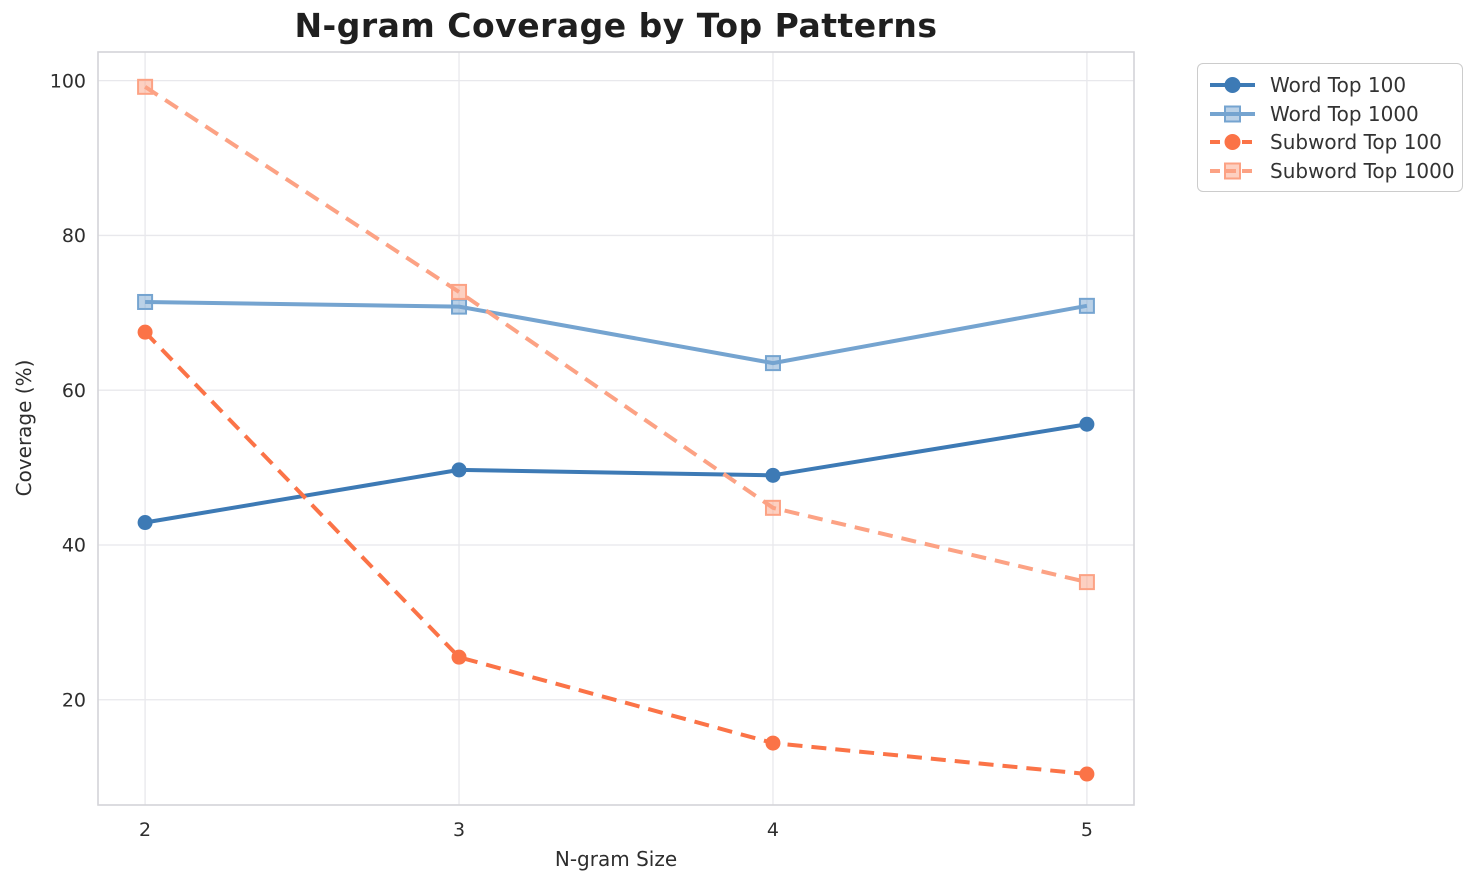  Describe the element at coordinates (1232, 171) in the screenshot. I see `legend-sample-dashed-square-icon` at that location.